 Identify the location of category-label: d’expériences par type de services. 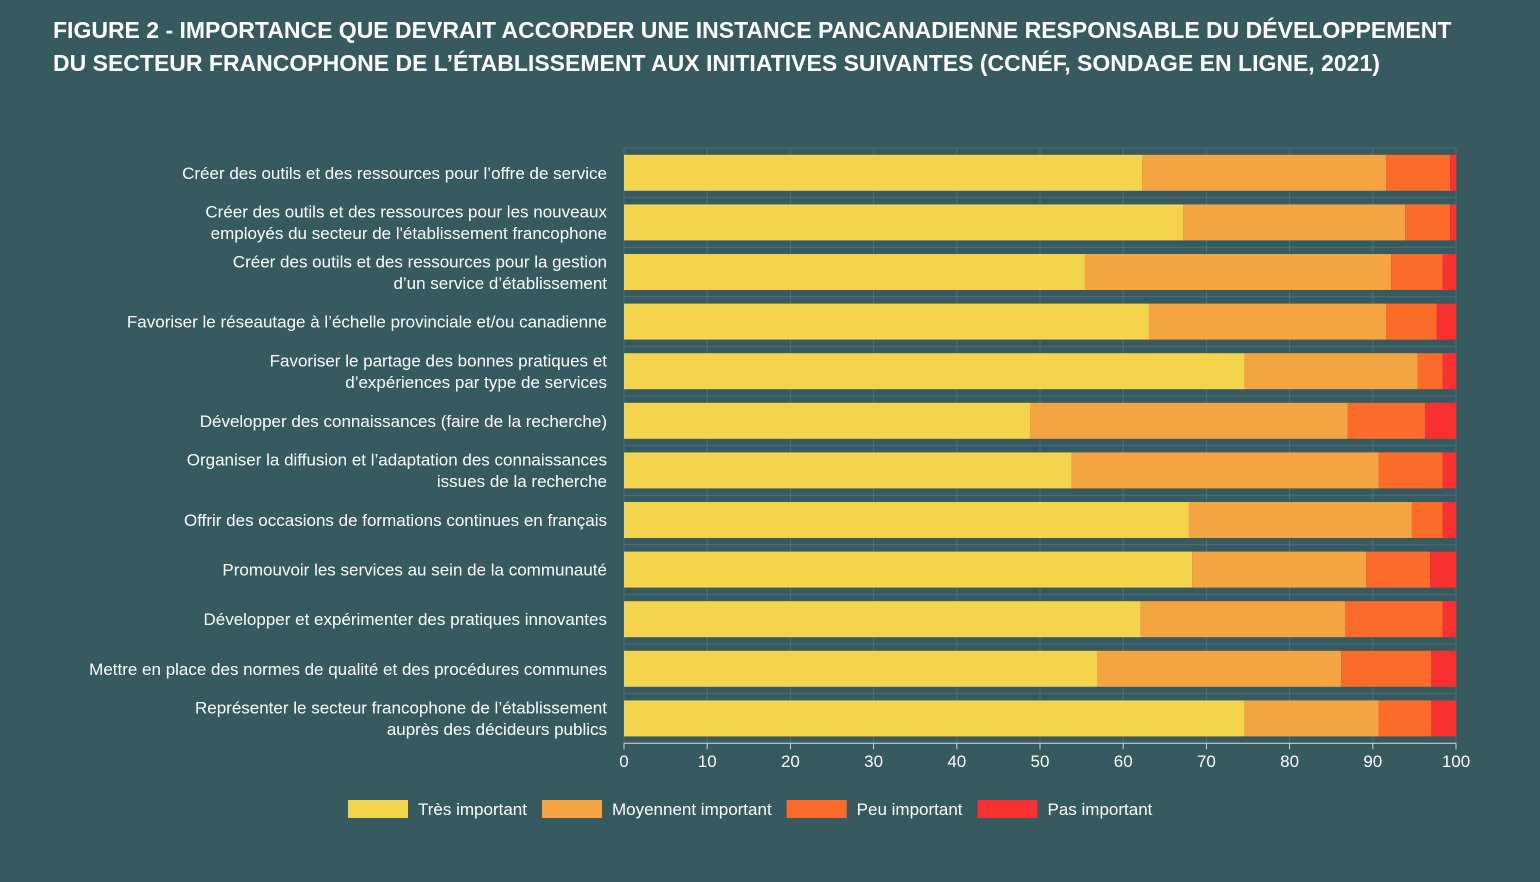
(476, 382).